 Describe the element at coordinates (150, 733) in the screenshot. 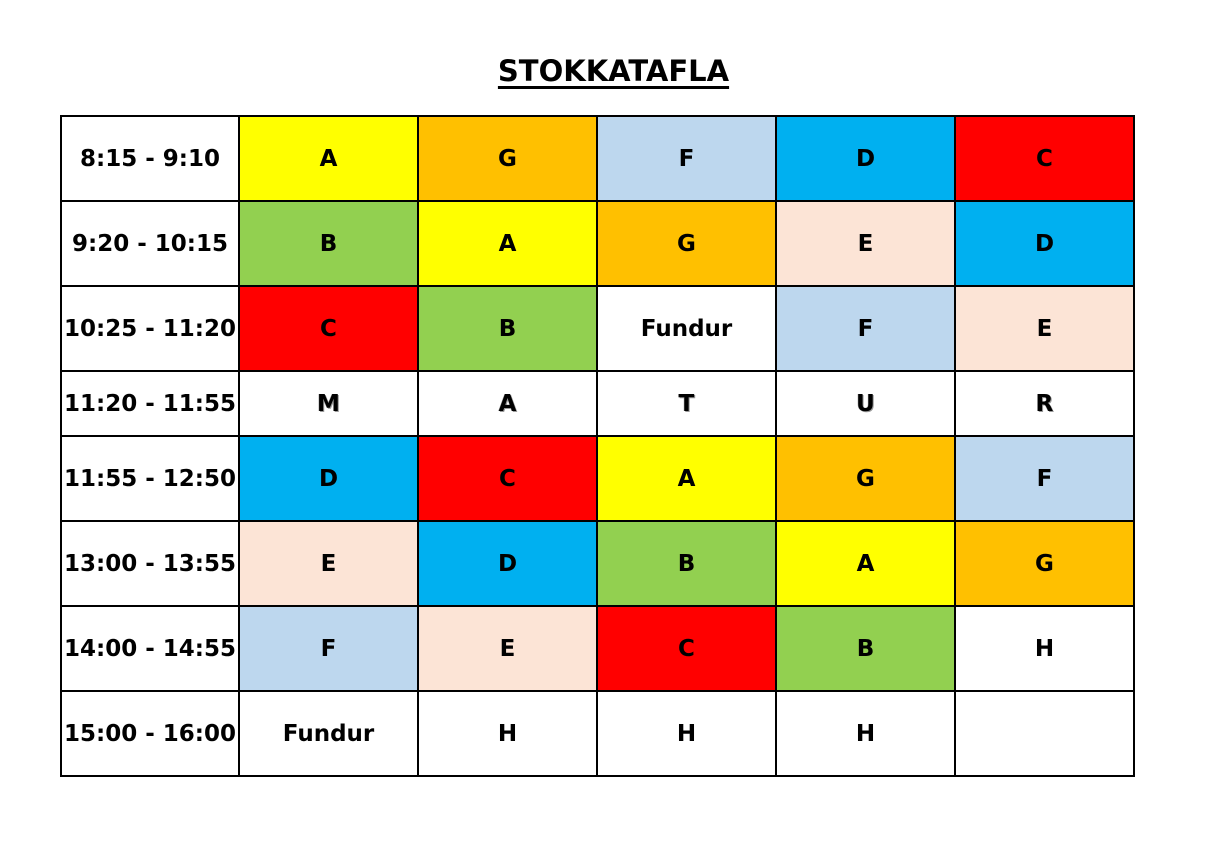

I see `time-slot: 15:00 - 16:00` at that location.